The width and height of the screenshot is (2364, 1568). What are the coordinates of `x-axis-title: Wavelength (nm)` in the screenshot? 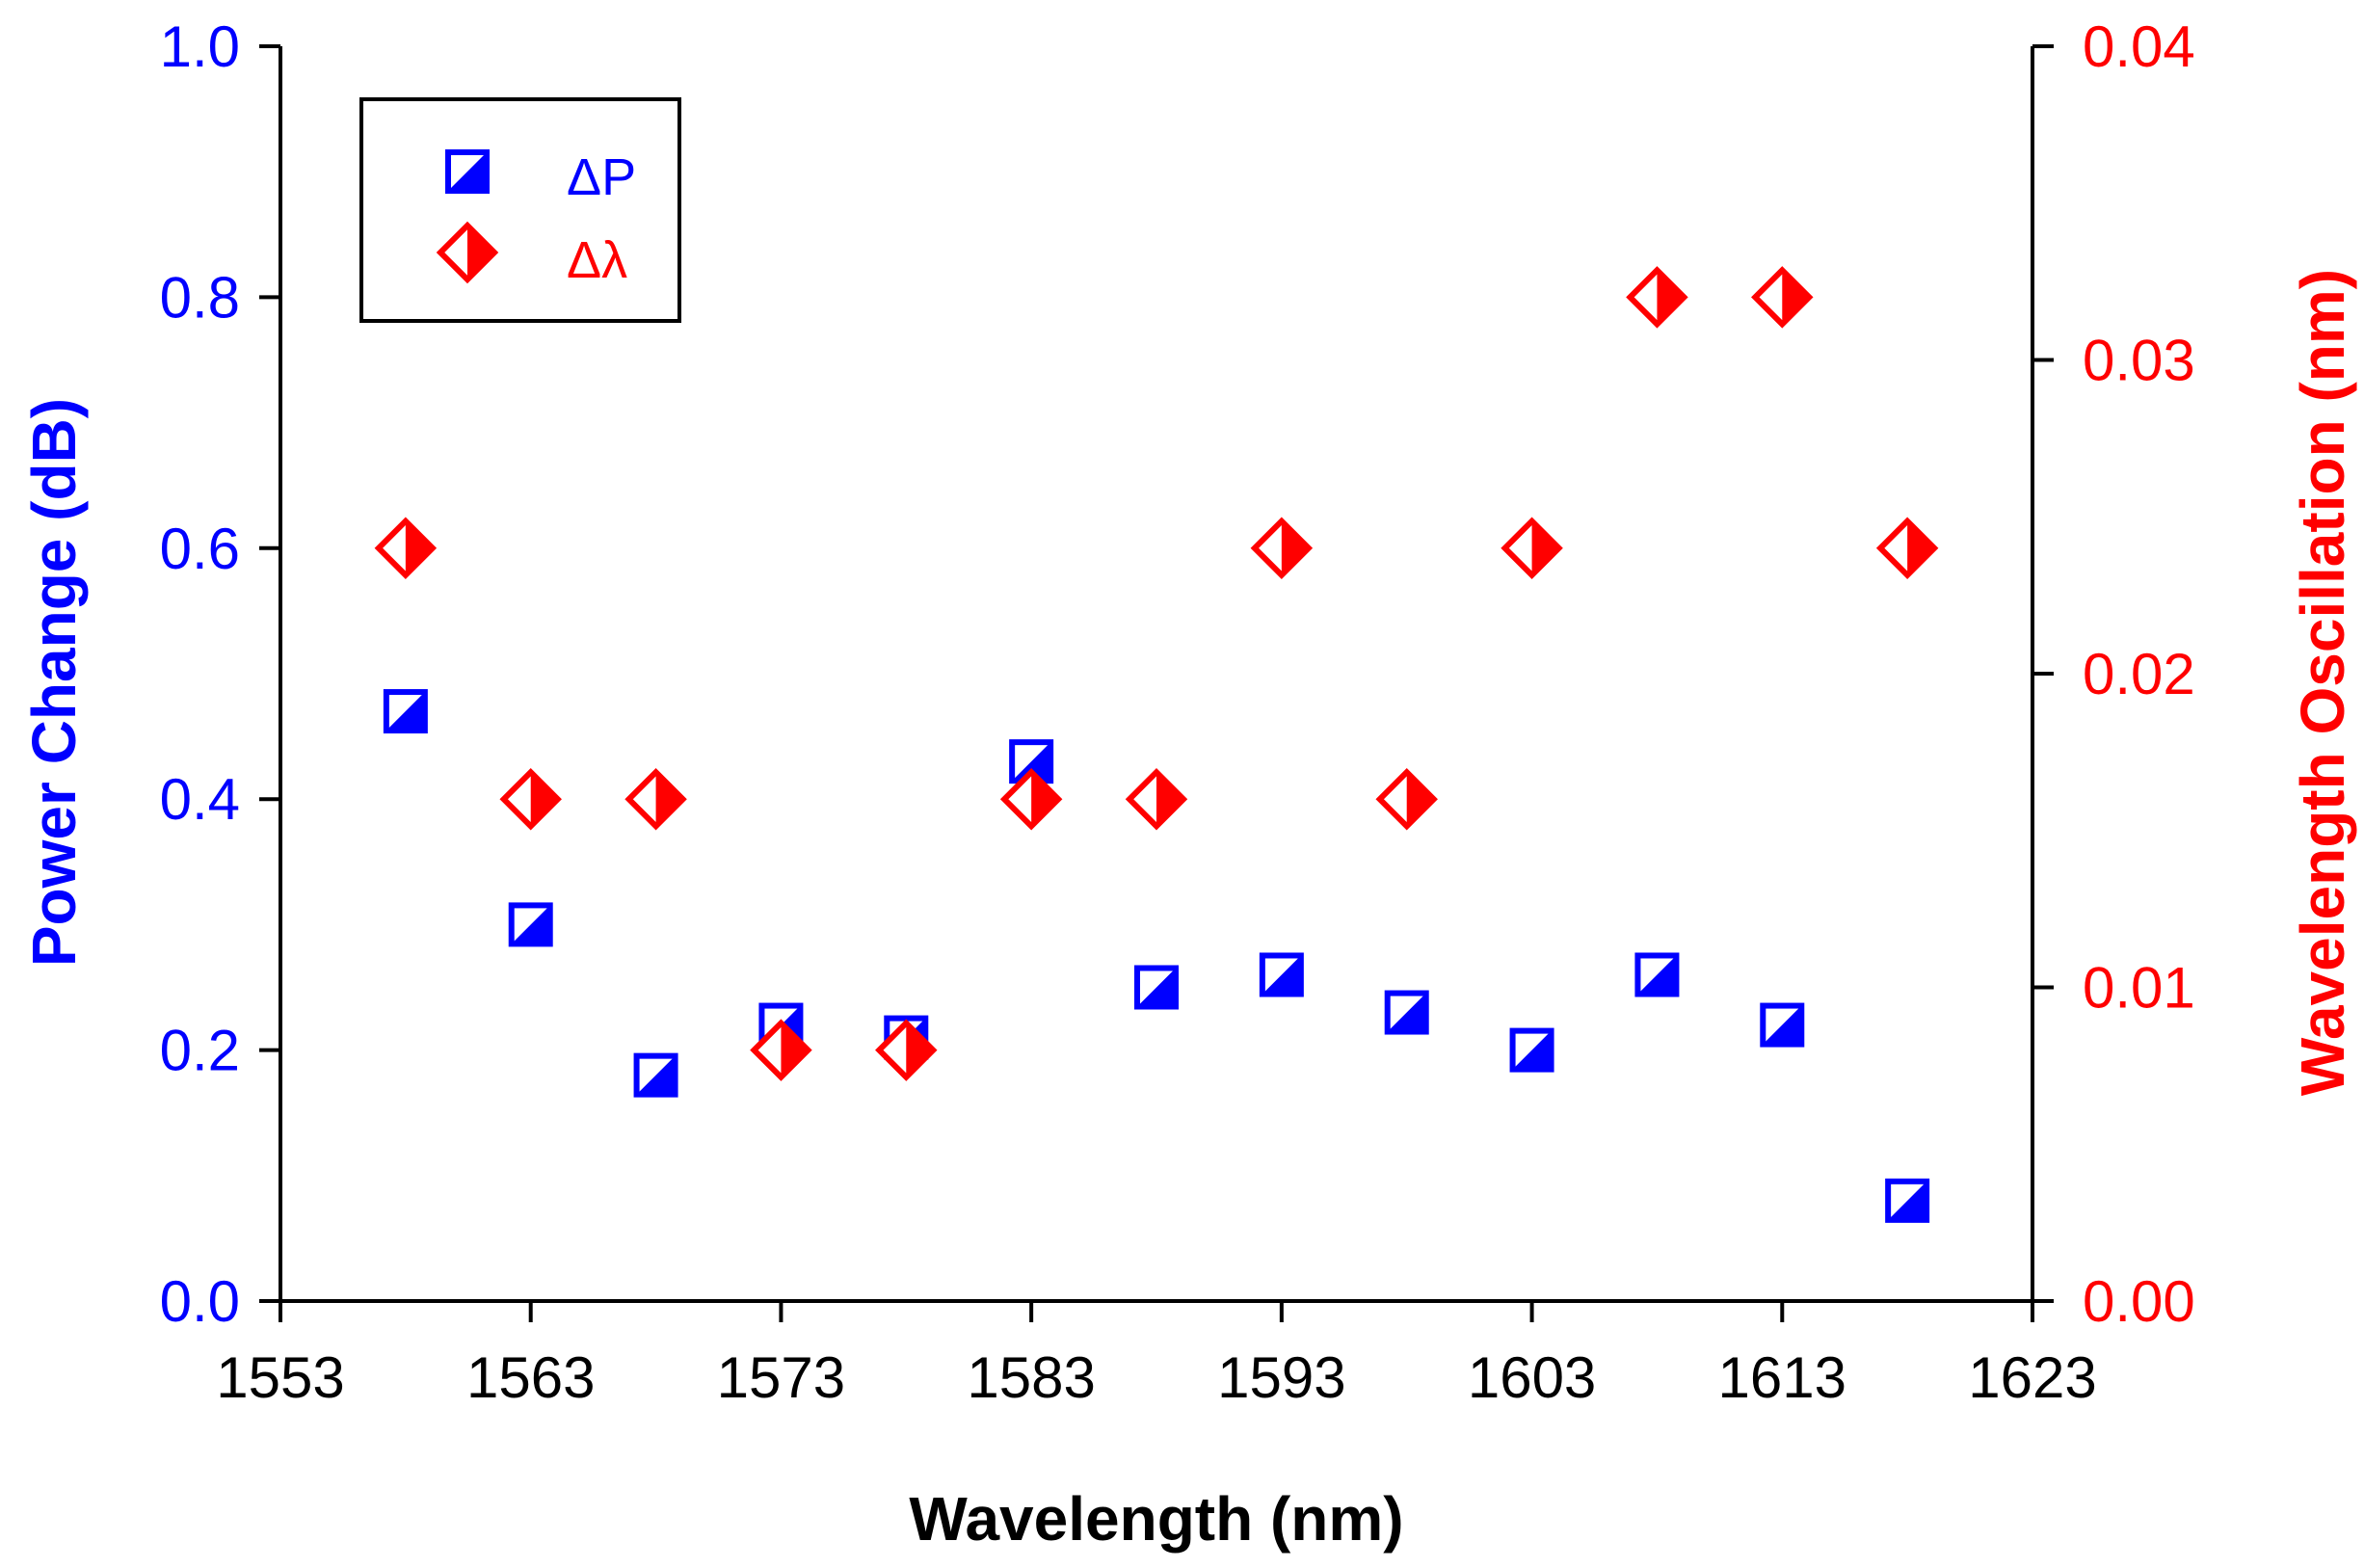 It's located at (1156, 1519).